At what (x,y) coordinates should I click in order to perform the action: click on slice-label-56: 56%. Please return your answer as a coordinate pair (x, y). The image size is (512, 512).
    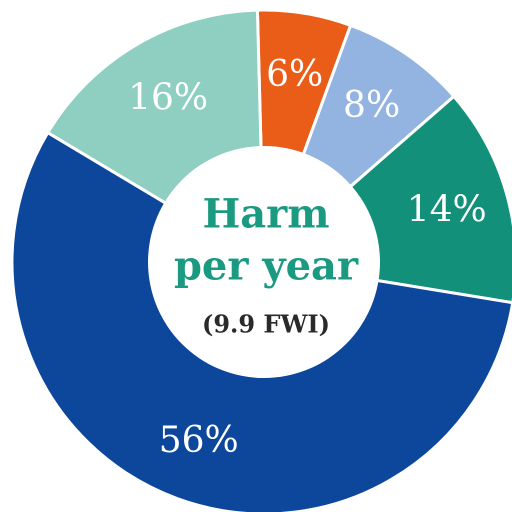
    Looking at the image, I should click on (199, 440).